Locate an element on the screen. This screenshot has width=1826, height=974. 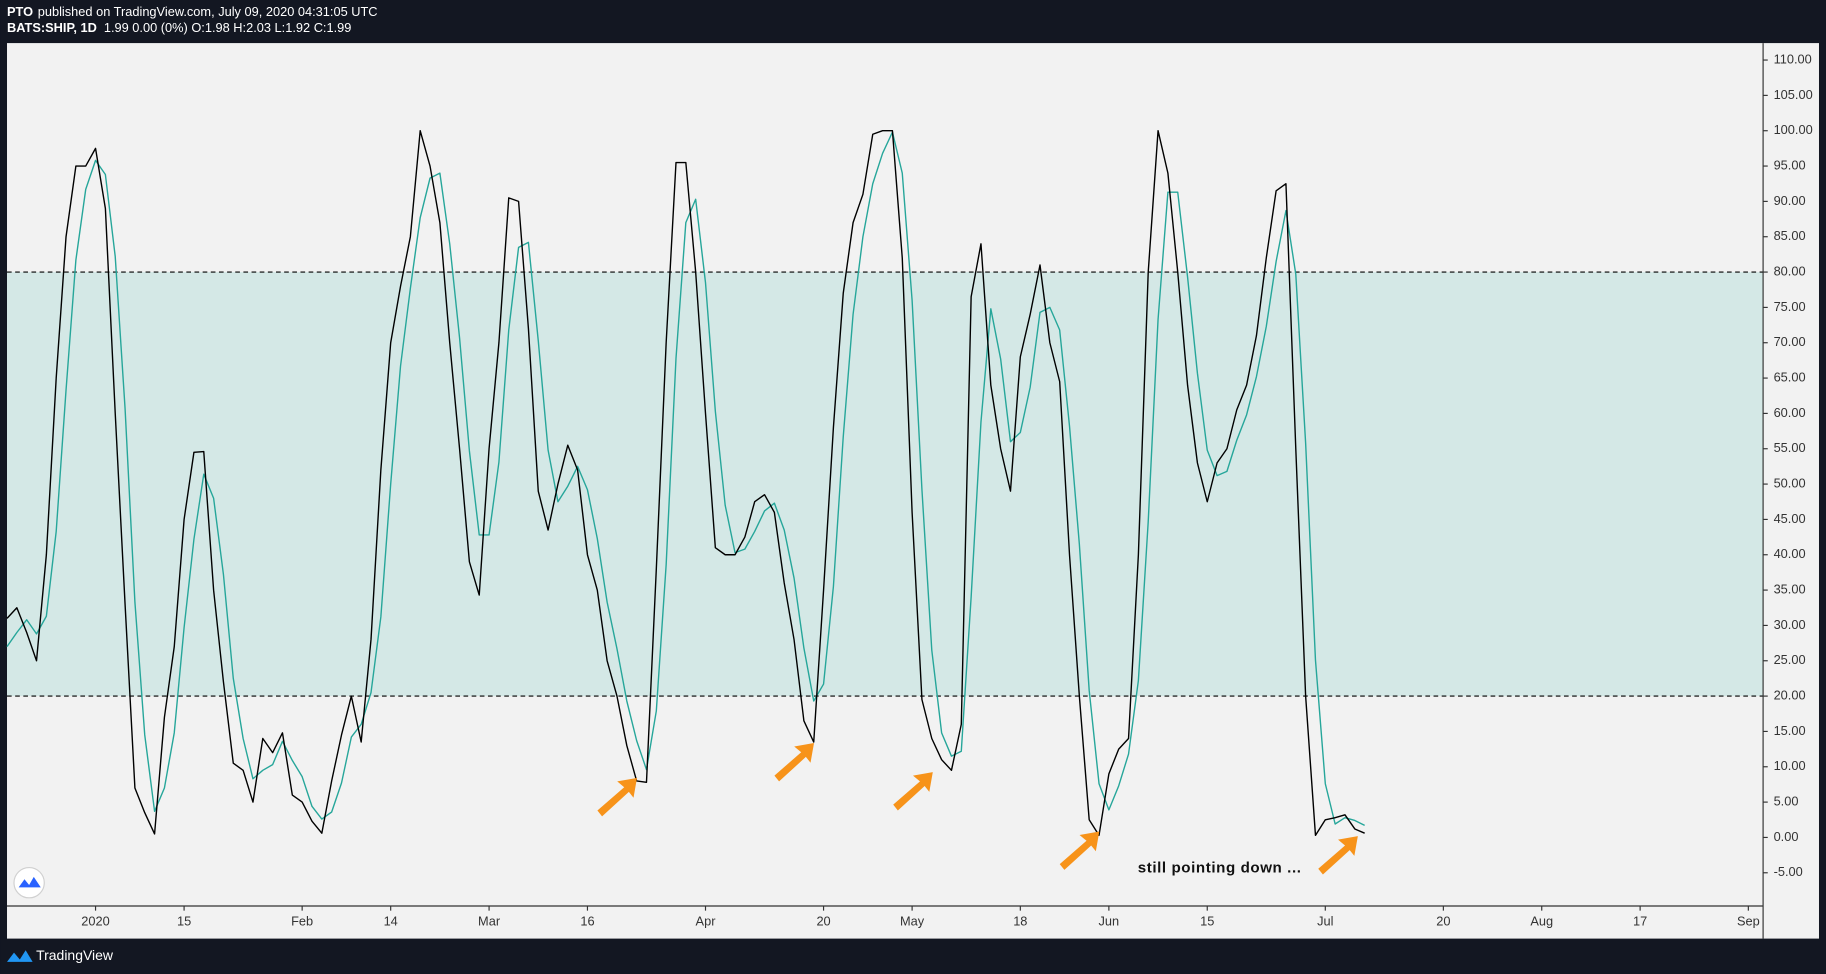
x-tick-label: 18 is located at coordinates (1020, 921).